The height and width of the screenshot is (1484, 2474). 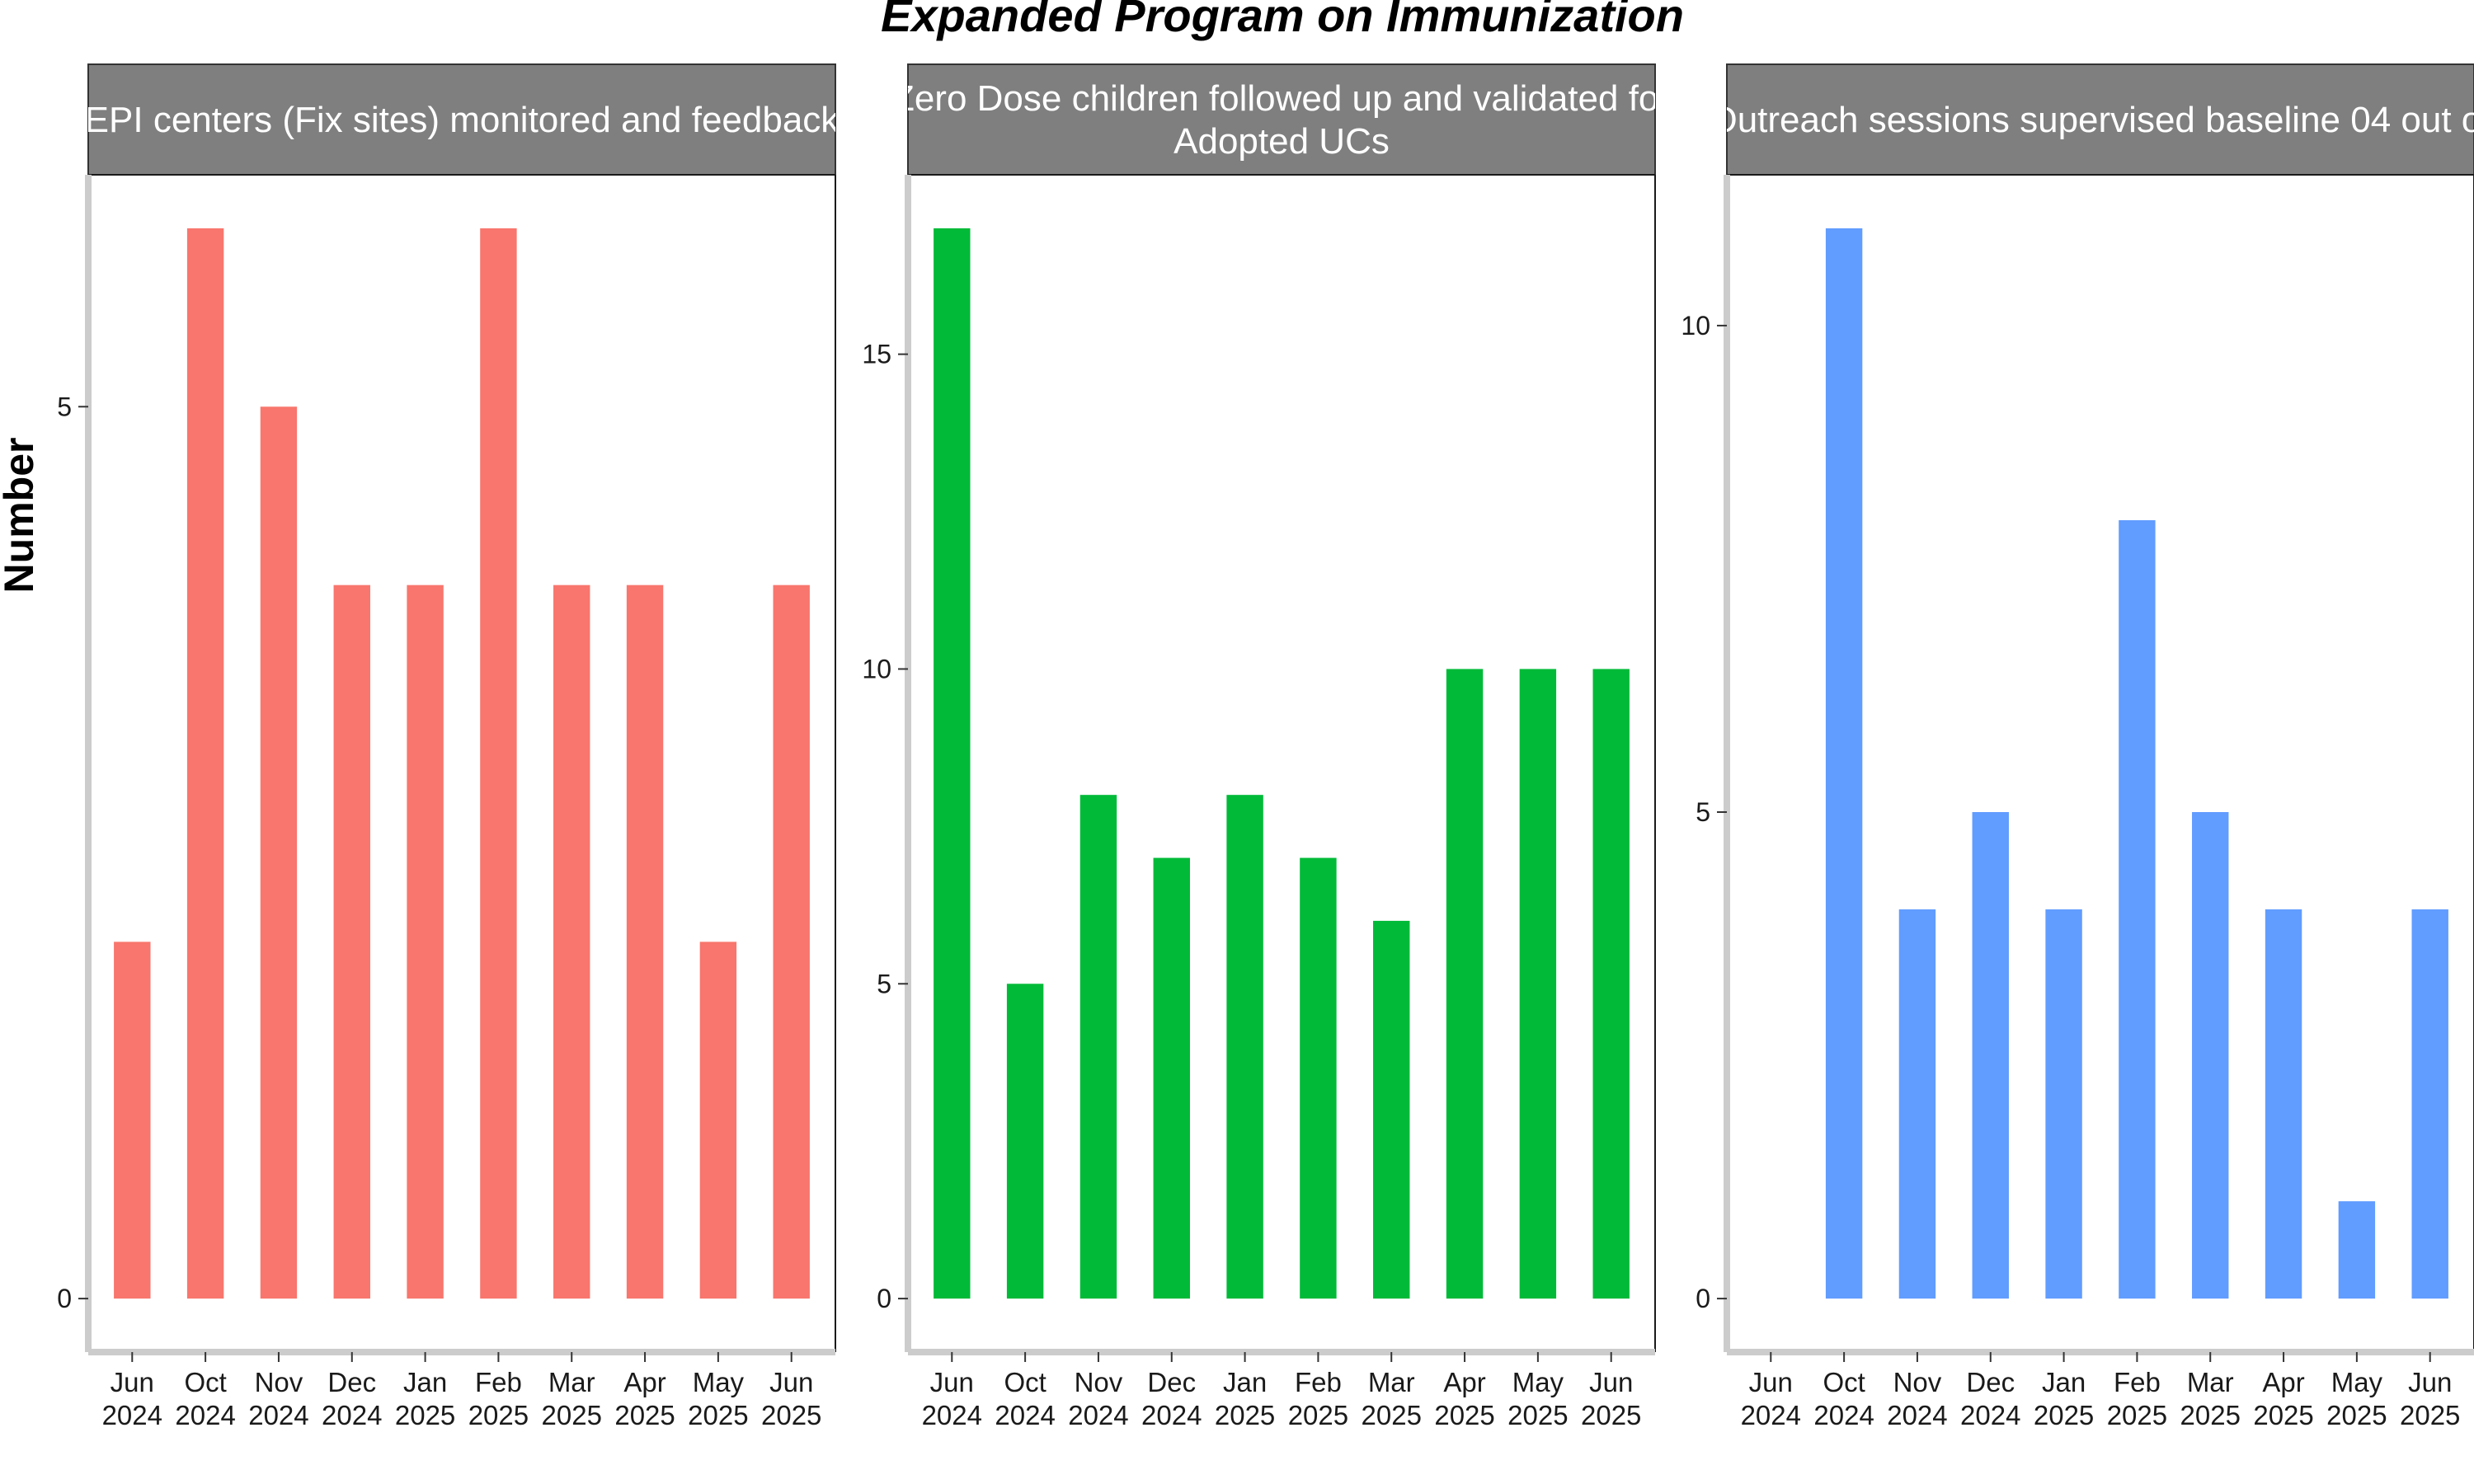 I want to click on y-tick-label: 5, so click(x=884, y=983).